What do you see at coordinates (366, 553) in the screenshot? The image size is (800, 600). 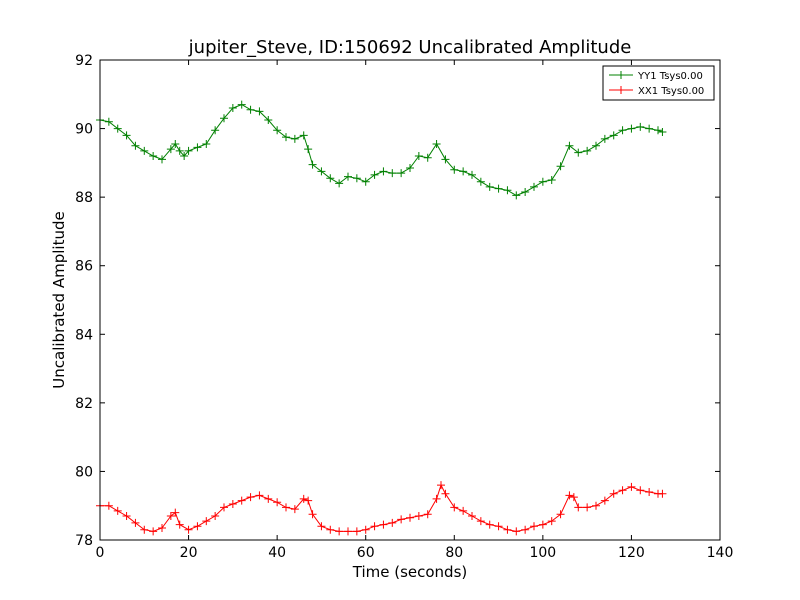 I see `x-tick-label: 60` at bounding box center [366, 553].